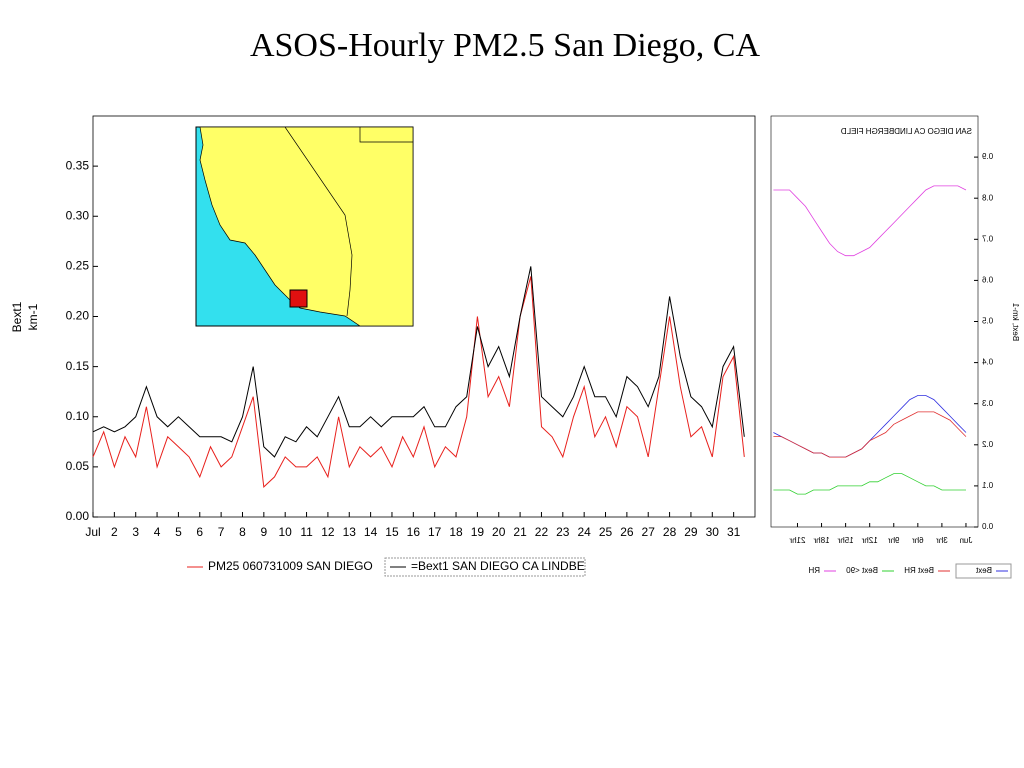 The image size is (1024, 768). What do you see at coordinates (821, 540) in the screenshot?
I see `x-tick-label: 18hr` at bounding box center [821, 540].